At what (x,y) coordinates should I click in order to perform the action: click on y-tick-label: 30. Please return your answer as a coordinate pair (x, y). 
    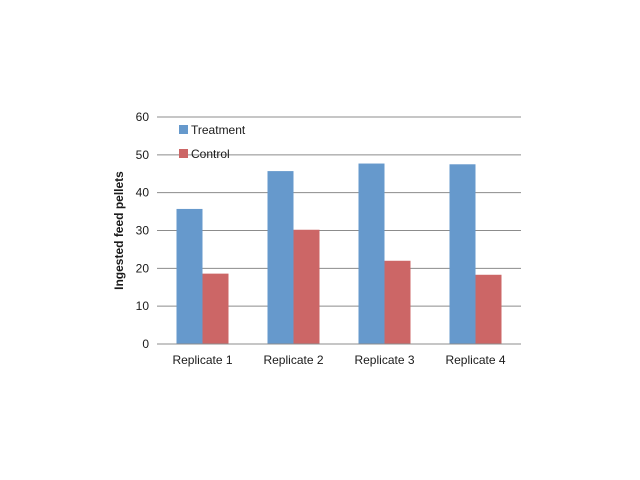
    Looking at the image, I should click on (143, 231).